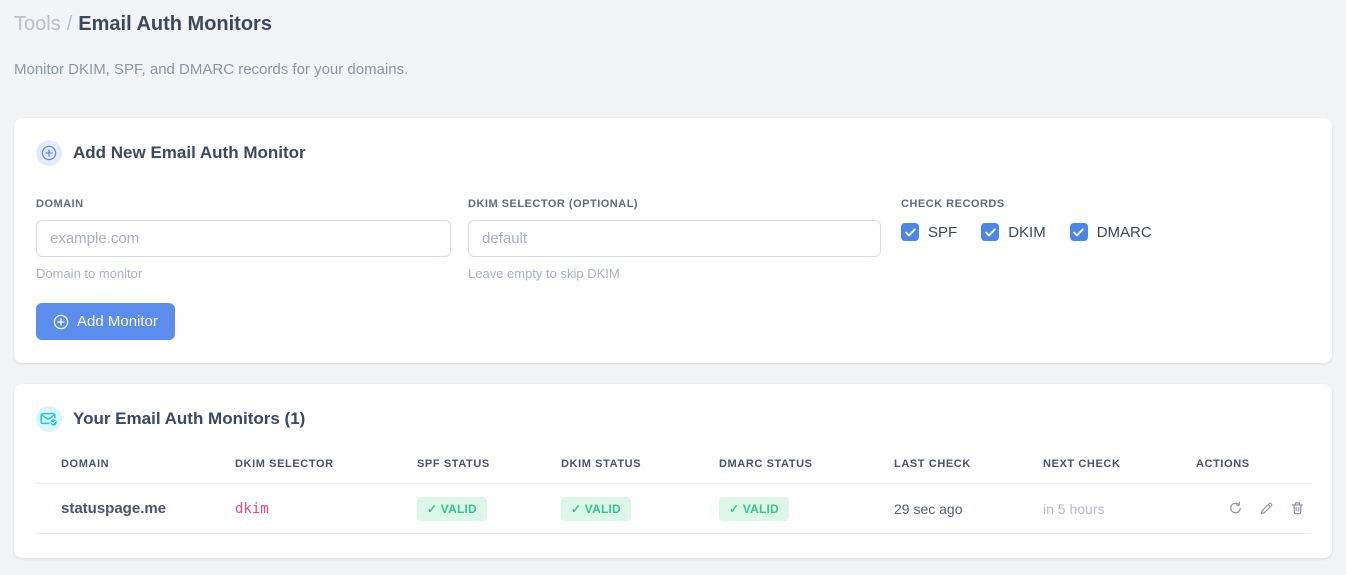 This screenshot has height=575, width=1346. I want to click on column-header-next-check: NEXT CHECK, so click(1082, 464).